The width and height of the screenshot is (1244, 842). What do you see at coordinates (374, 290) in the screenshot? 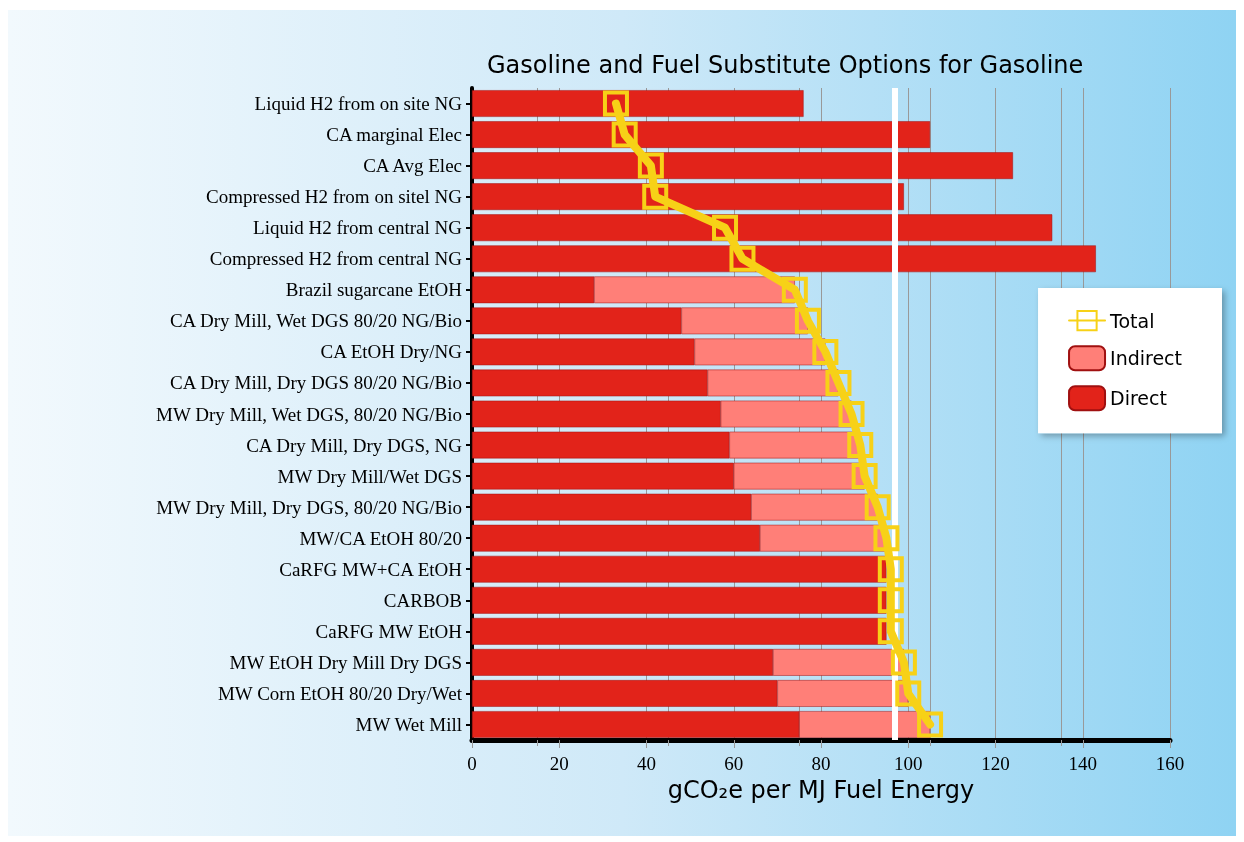
I see `y-tick-label: Brazil sugarcane EtOH` at bounding box center [374, 290].